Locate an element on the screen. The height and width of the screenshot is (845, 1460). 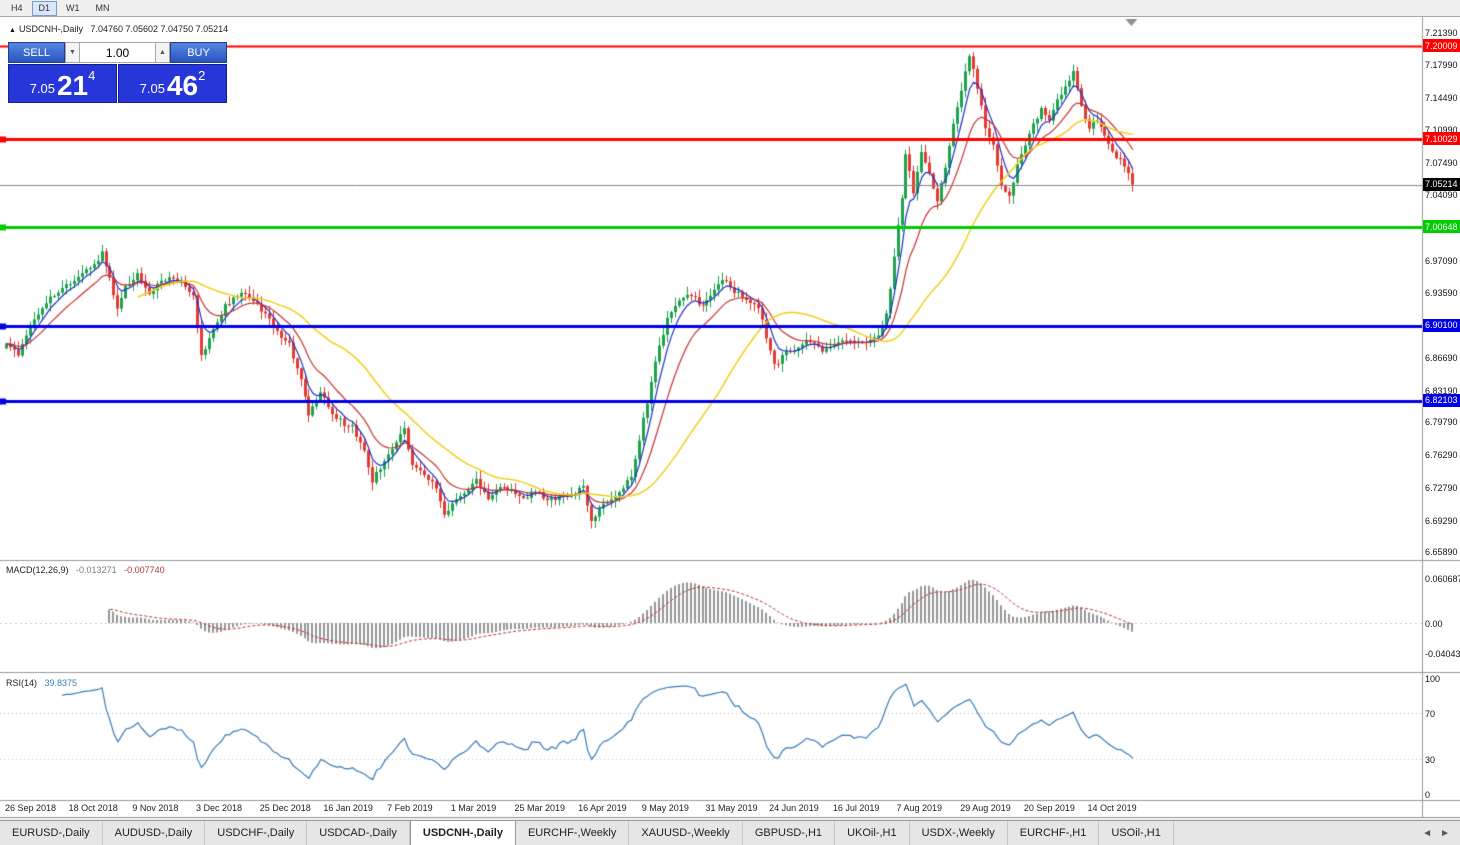
rsi-indicator-label: RSI(14) 39.8375 is located at coordinates (41, 683).